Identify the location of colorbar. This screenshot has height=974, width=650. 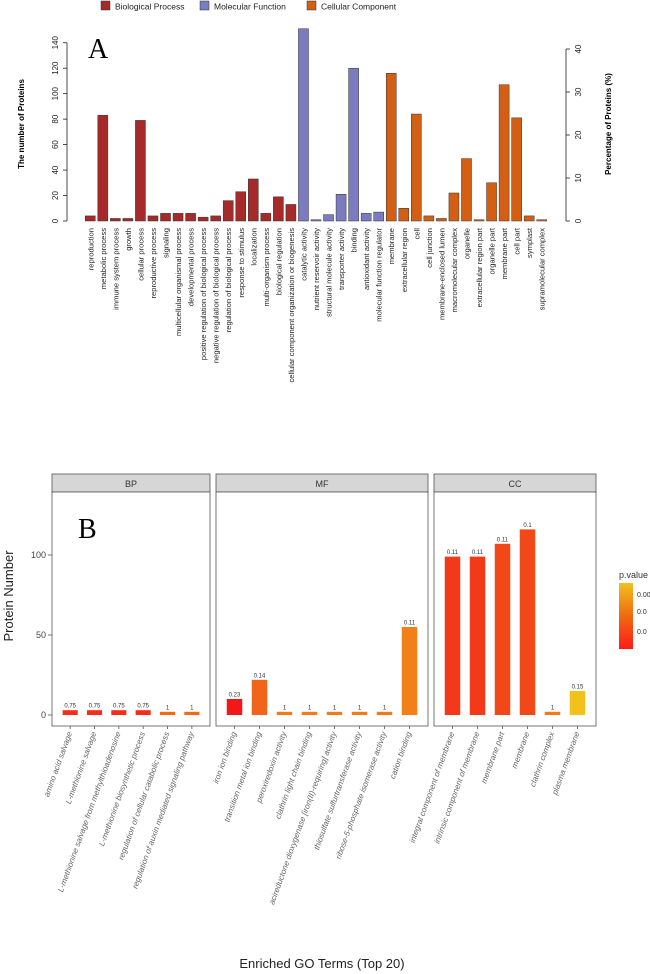
(626, 616).